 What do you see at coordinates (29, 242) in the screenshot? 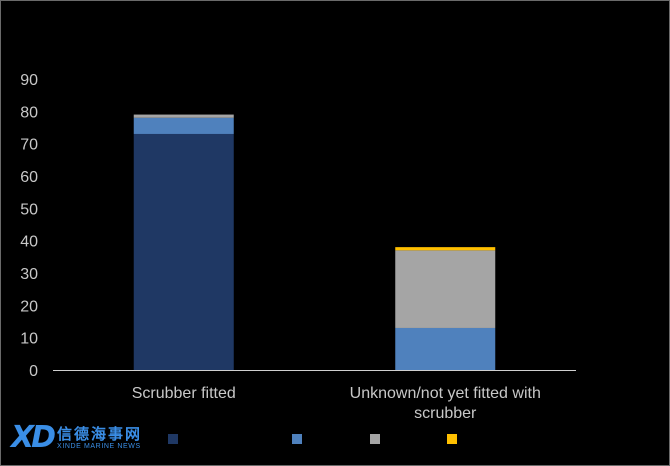
I see `y-tick-label: 40` at bounding box center [29, 242].